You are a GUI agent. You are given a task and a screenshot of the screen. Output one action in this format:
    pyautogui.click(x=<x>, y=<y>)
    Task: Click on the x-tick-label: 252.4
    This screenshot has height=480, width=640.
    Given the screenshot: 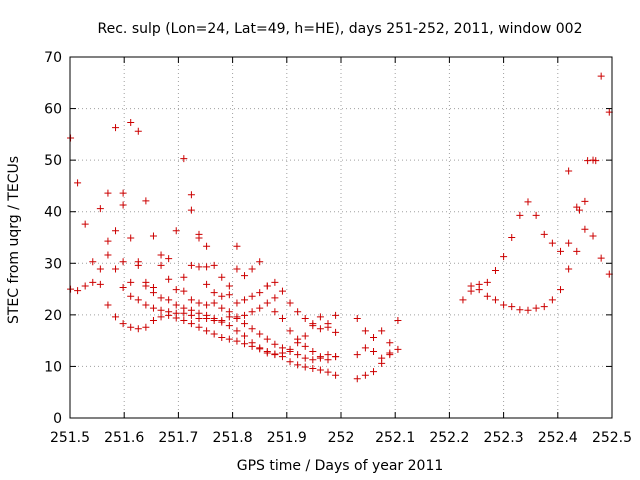 What is the action you would take?
    pyautogui.click(x=558, y=438)
    